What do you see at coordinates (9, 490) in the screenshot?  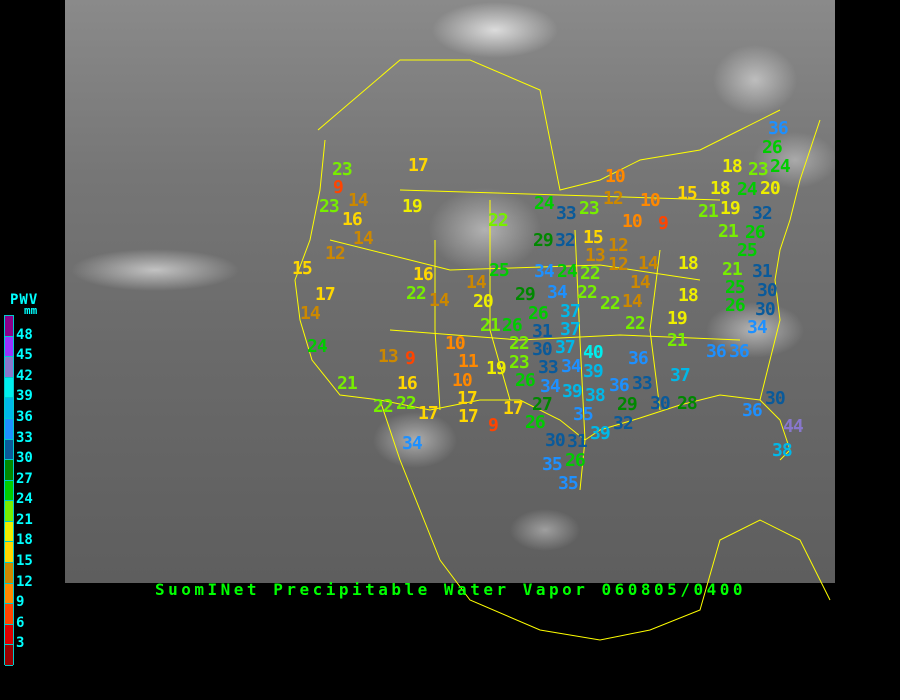 I see `color-legend` at bounding box center [9, 490].